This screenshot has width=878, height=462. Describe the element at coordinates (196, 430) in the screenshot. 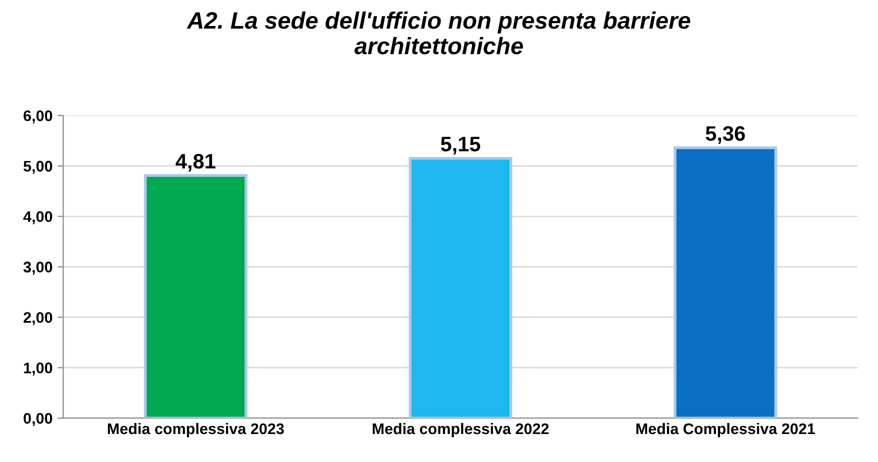

I see `x-tick-label: Media complessiva 2023` at that location.